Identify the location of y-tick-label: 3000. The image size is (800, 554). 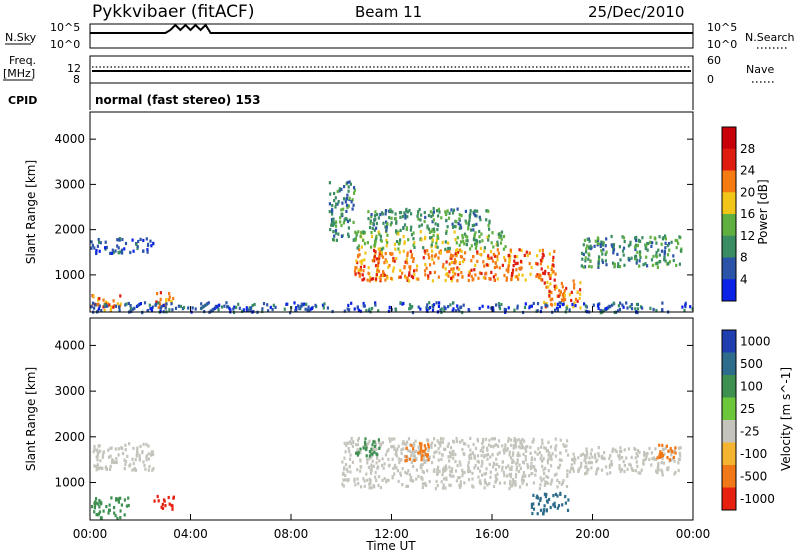
(69, 391).